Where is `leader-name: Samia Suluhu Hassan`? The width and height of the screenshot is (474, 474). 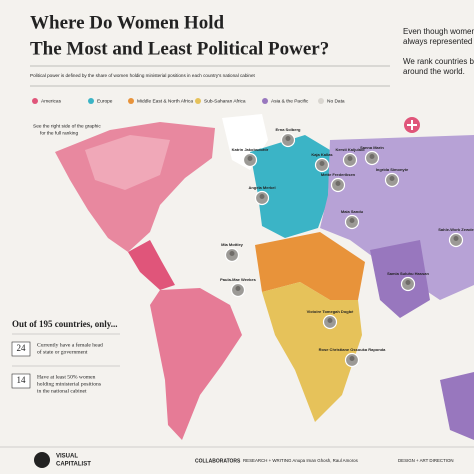
leader-name: Samia Suluhu Hassan is located at coordinates (408, 273).